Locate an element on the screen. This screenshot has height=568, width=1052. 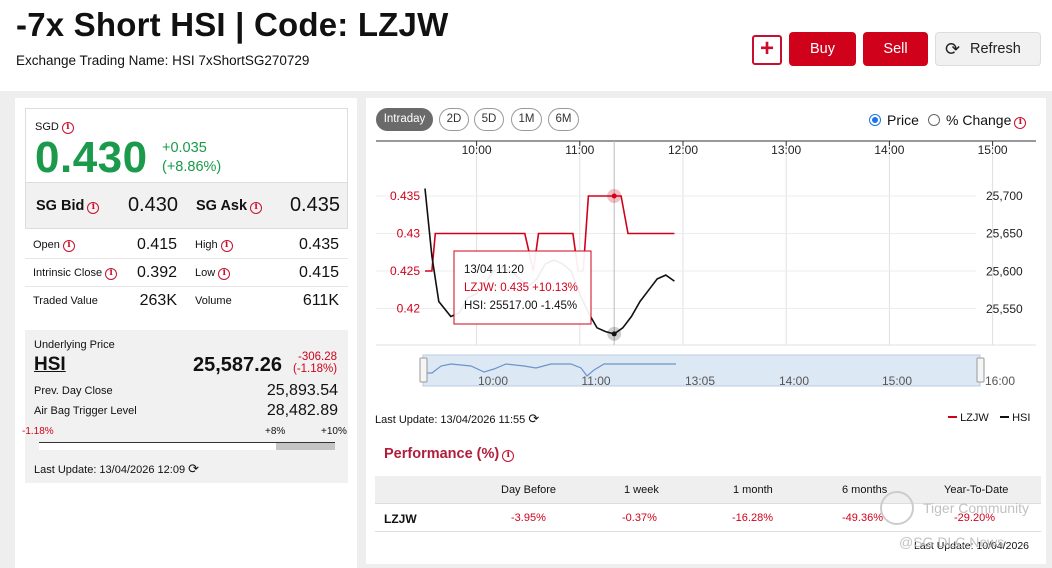
buy-button: Buy is located at coordinates (822, 49).